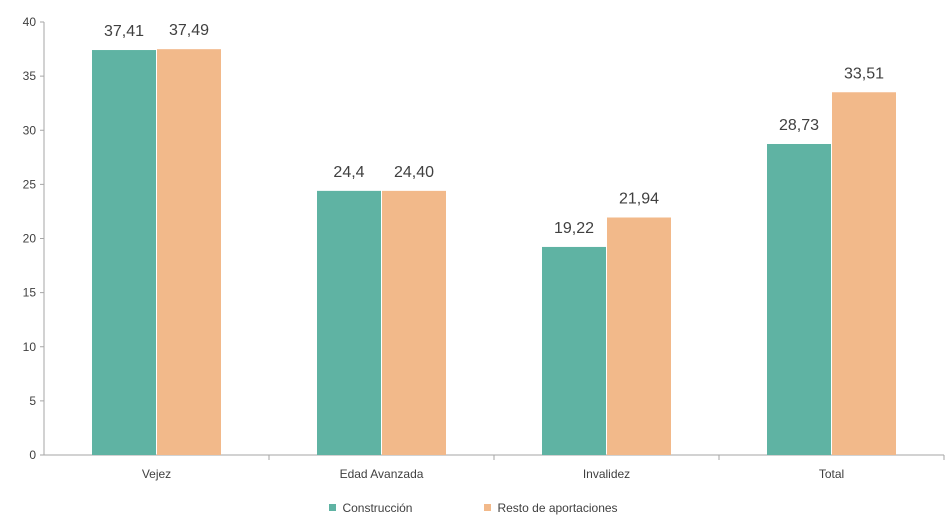  Describe the element at coordinates (30, 76) in the screenshot. I see `y-tick-label: 35` at that location.